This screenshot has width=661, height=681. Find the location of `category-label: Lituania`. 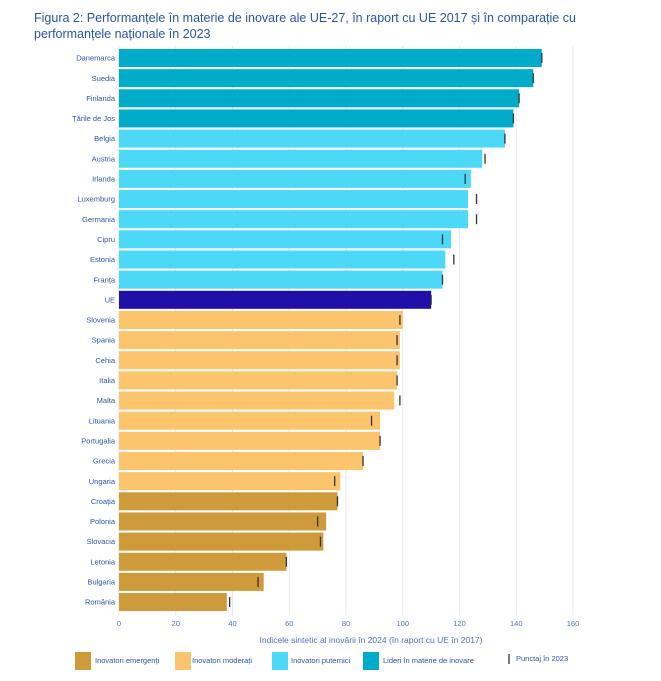

category-label: Lituania is located at coordinates (102, 420).